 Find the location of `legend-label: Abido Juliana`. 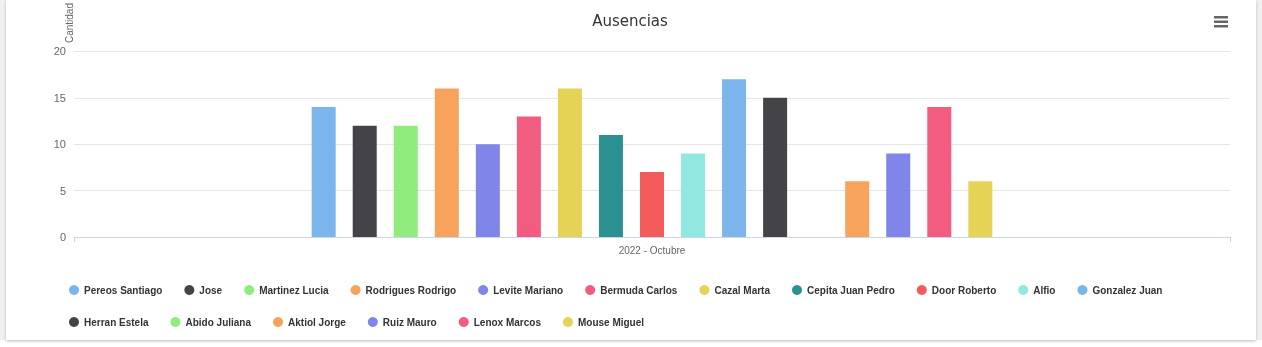

legend-label: Abido Juliana is located at coordinates (218, 322).